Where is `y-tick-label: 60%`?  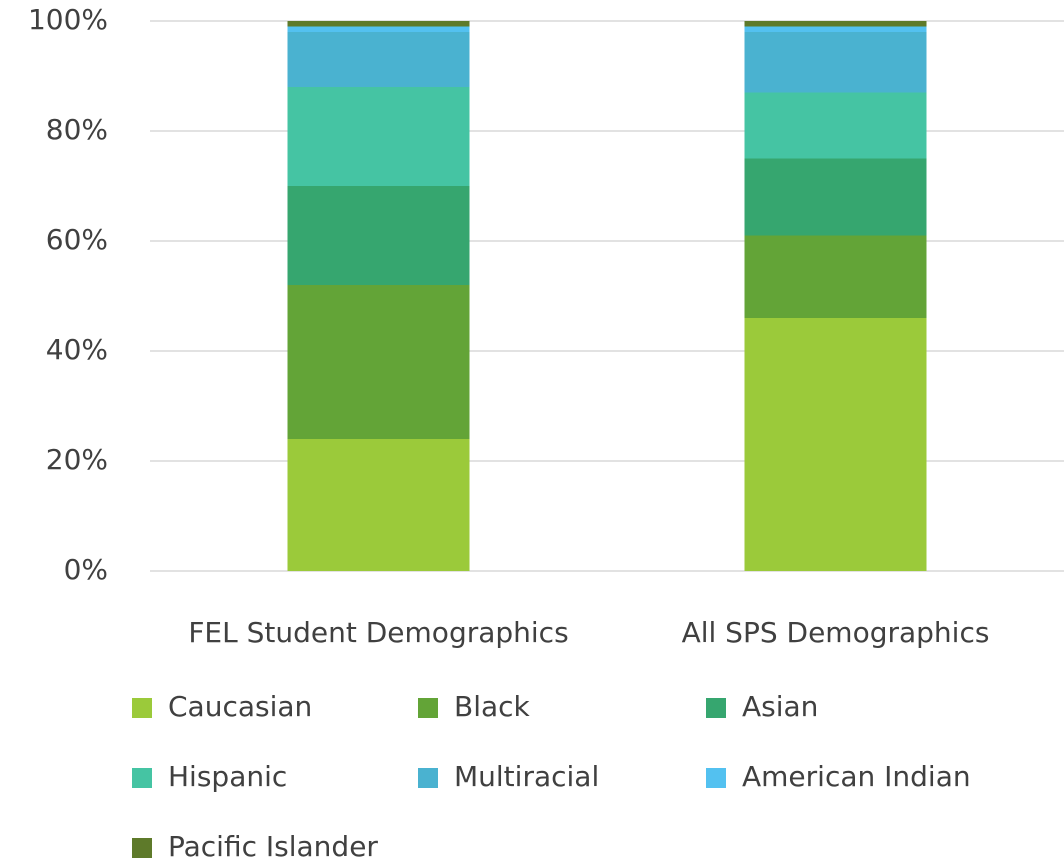 y-tick-label: 60% is located at coordinates (77, 239).